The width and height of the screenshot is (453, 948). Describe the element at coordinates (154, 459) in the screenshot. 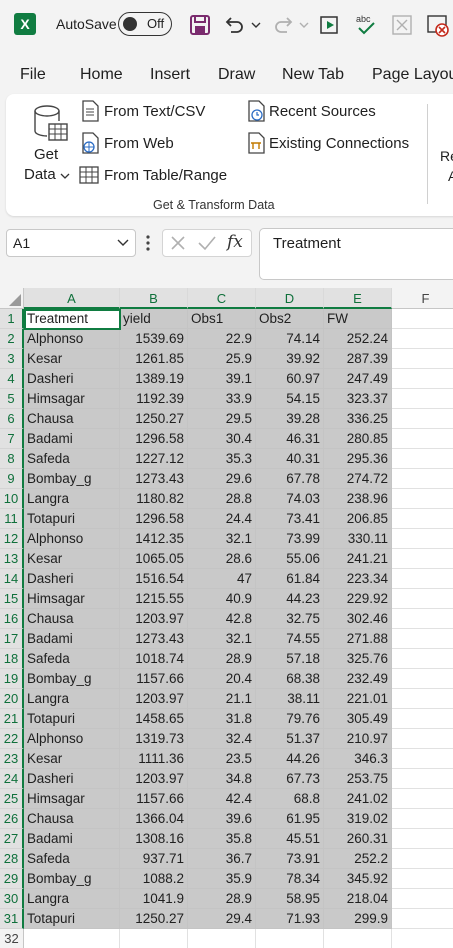

I see `table-cell: 1227.12` at that location.